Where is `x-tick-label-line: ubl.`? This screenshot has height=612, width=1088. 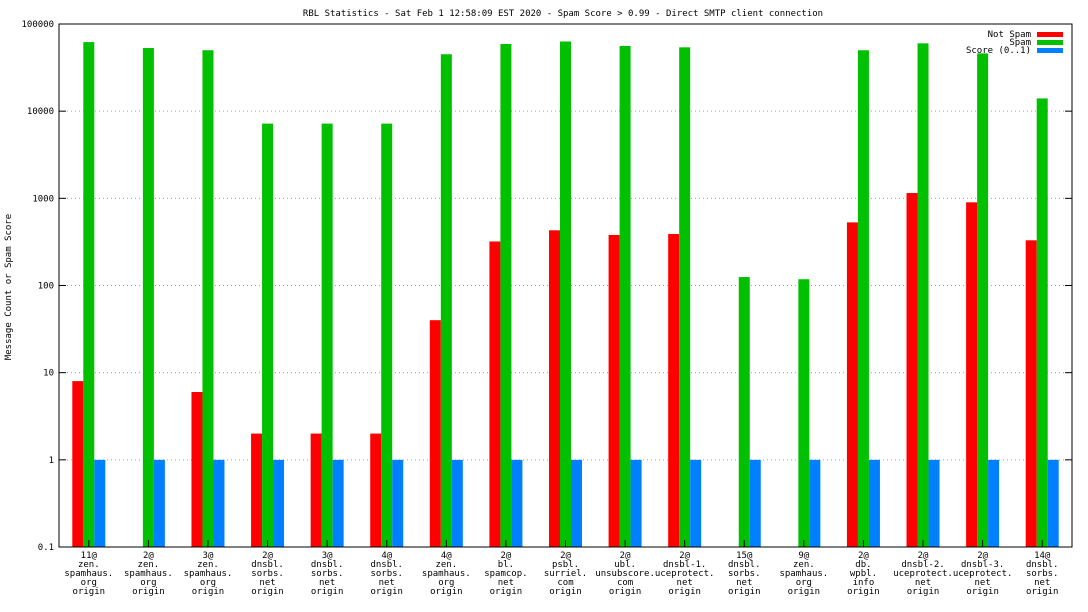 x-tick-label-line: ubl. is located at coordinates (625, 565).